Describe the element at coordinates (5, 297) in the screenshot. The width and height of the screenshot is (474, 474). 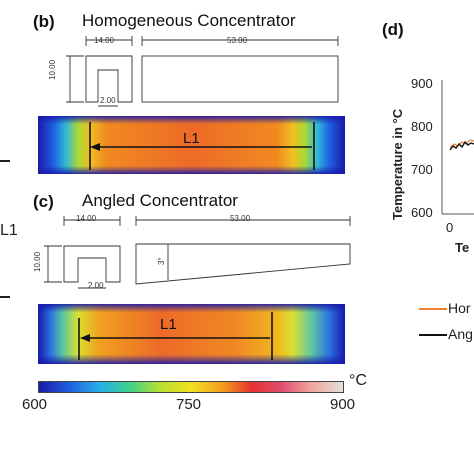
I see `left-edge-tick-bottom` at that location.